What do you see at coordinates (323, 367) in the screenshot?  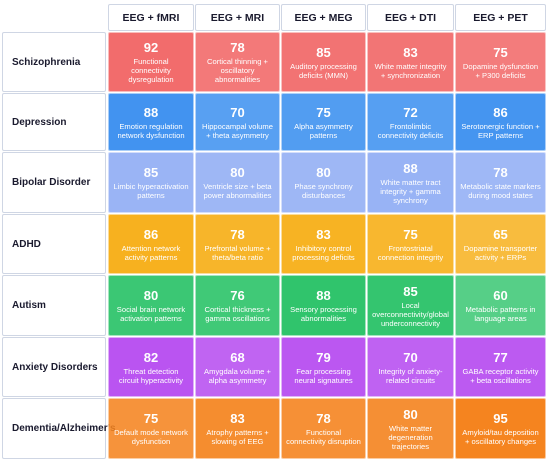 I see `heatmap-cell: 79 Fear processing neural signatures` at bounding box center [323, 367].